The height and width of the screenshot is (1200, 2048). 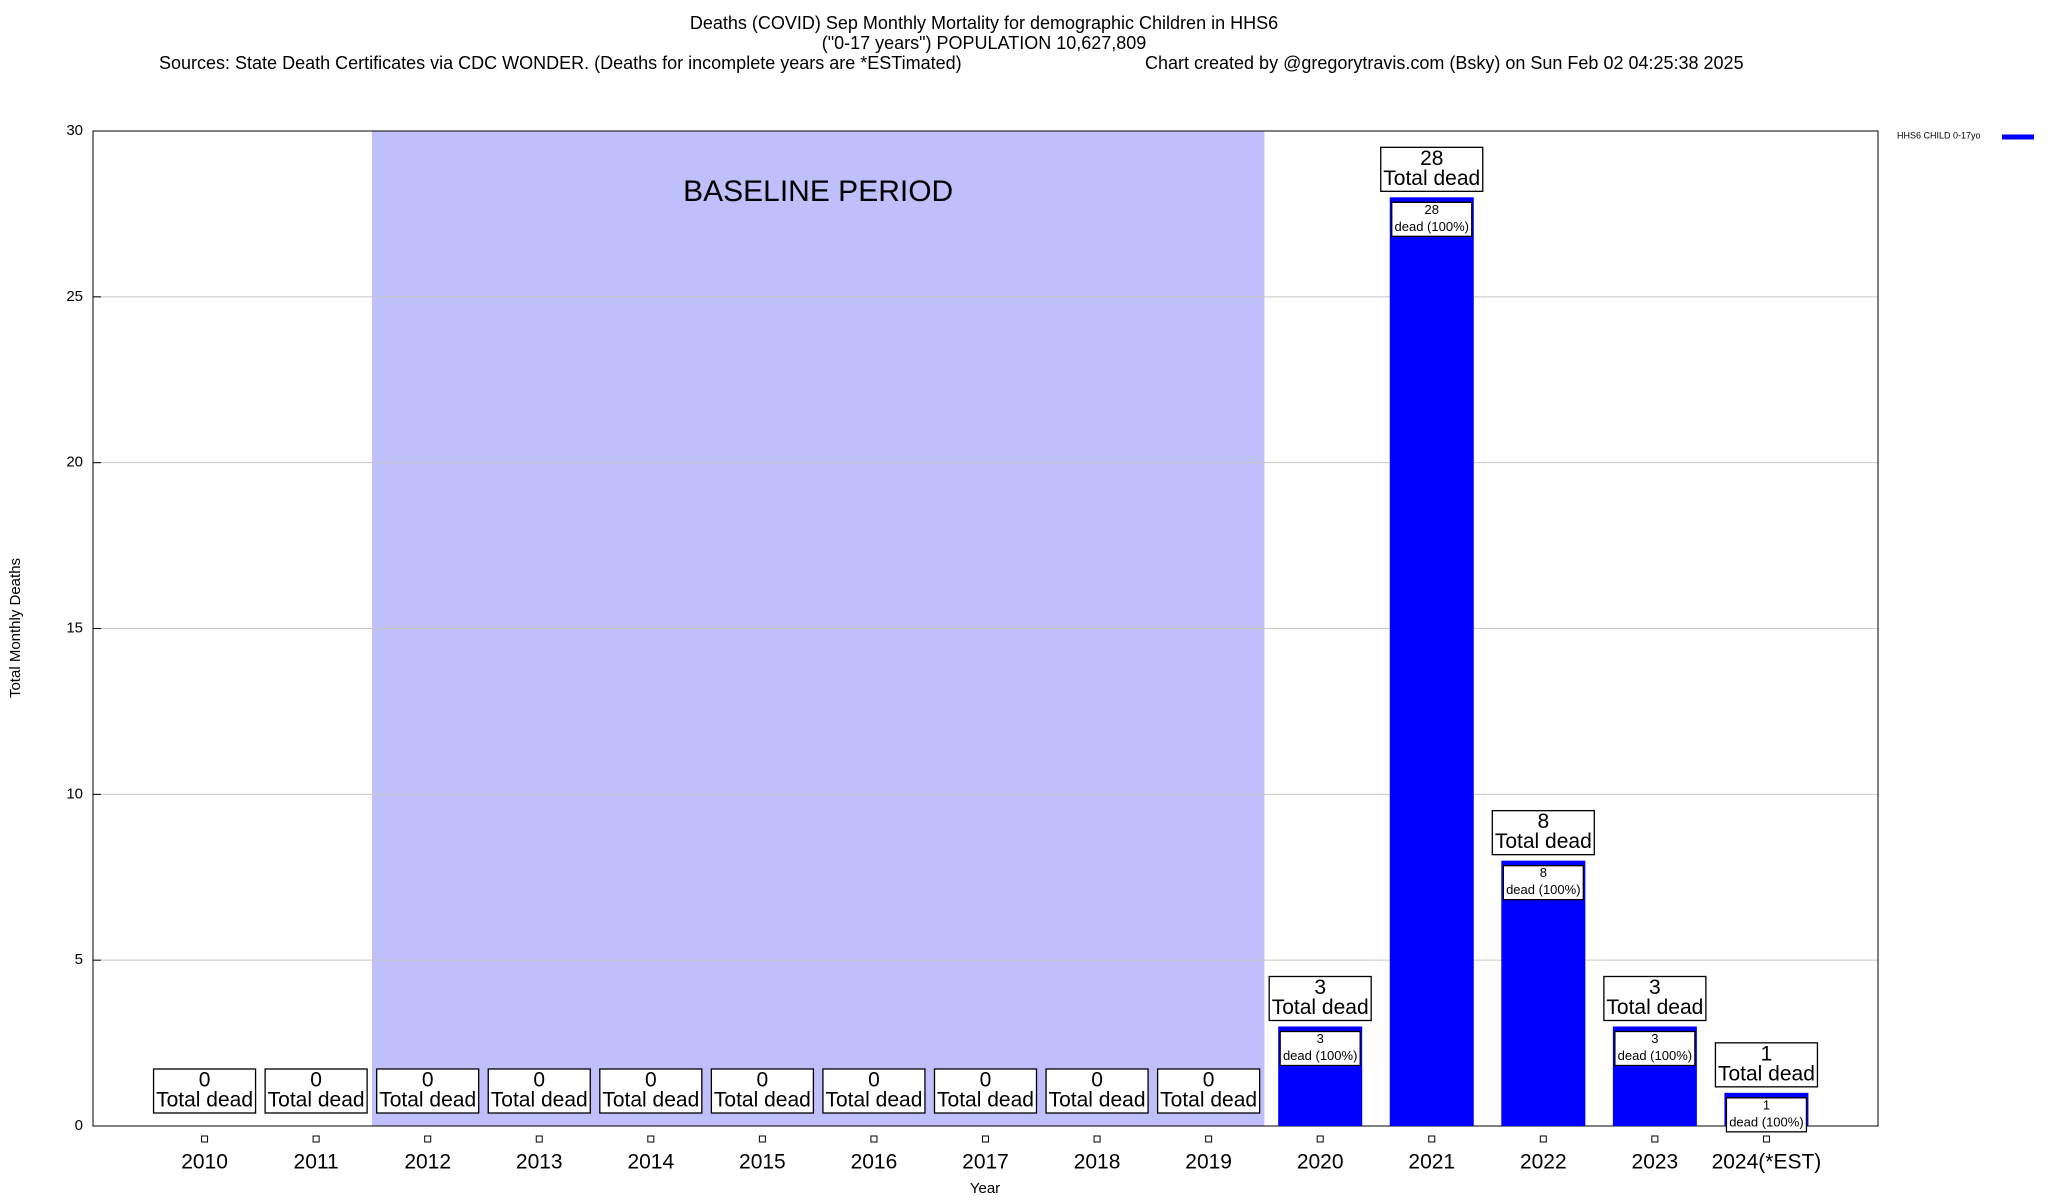 What do you see at coordinates (539, 1162) in the screenshot?
I see `x-tick-label: 2013` at bounding box center [539, 1162].